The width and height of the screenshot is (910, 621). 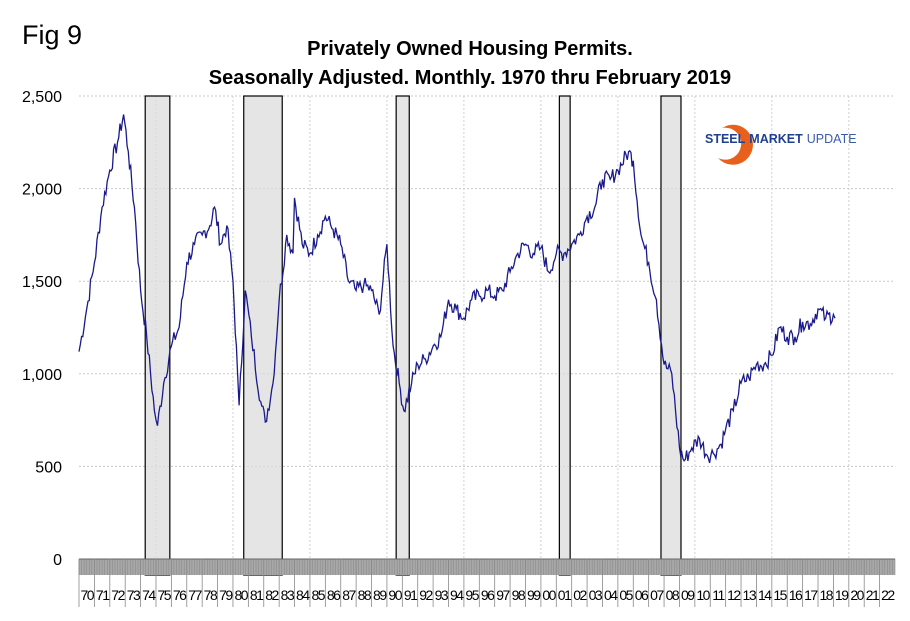 I want to click on x-tick-label: 71, so click(x=103, y=595).